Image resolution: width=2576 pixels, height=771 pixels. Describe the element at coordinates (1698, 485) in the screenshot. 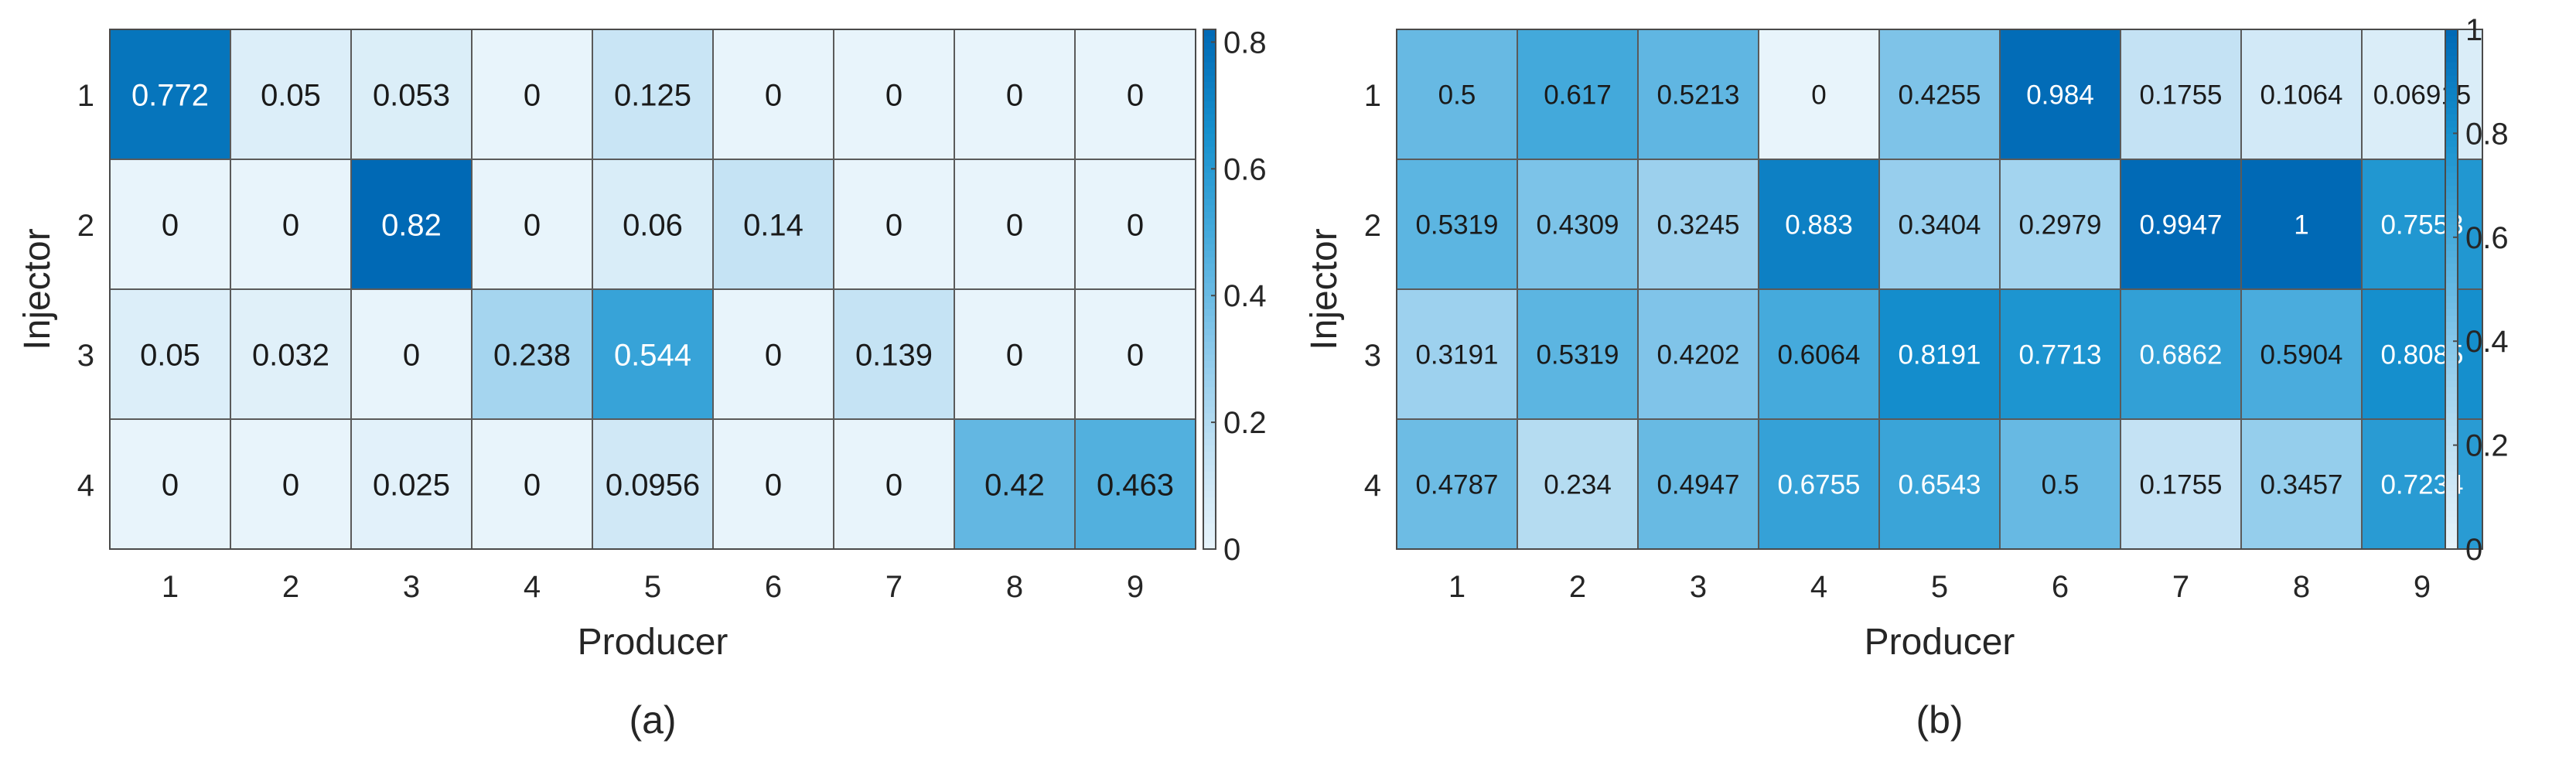

I see `cell-value-label: 0.4947` at that location.